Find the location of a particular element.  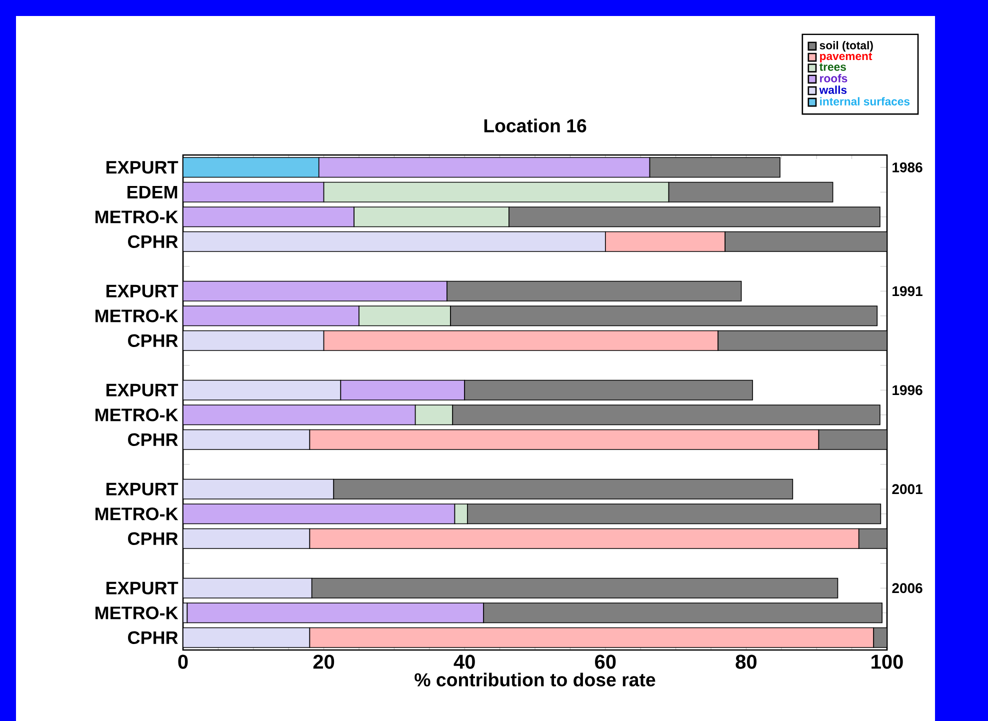

x-tick-label: 60 is located at coordinates (605, 661).